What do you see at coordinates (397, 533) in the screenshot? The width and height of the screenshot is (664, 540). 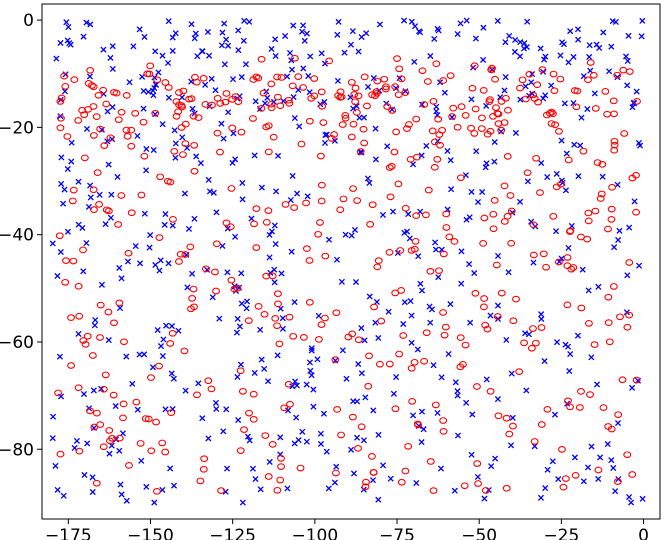 I see `x-tick-label-4: −75` at bounding box center [397, 533].